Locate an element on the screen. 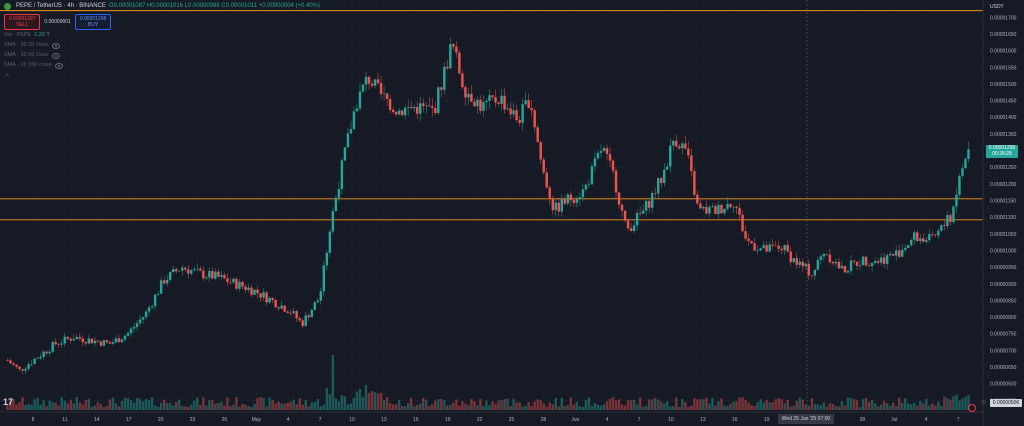 The image size is (1024, 426). indicator-sma-100: SMA · 10 100 close is located at coordinates (162, 65).